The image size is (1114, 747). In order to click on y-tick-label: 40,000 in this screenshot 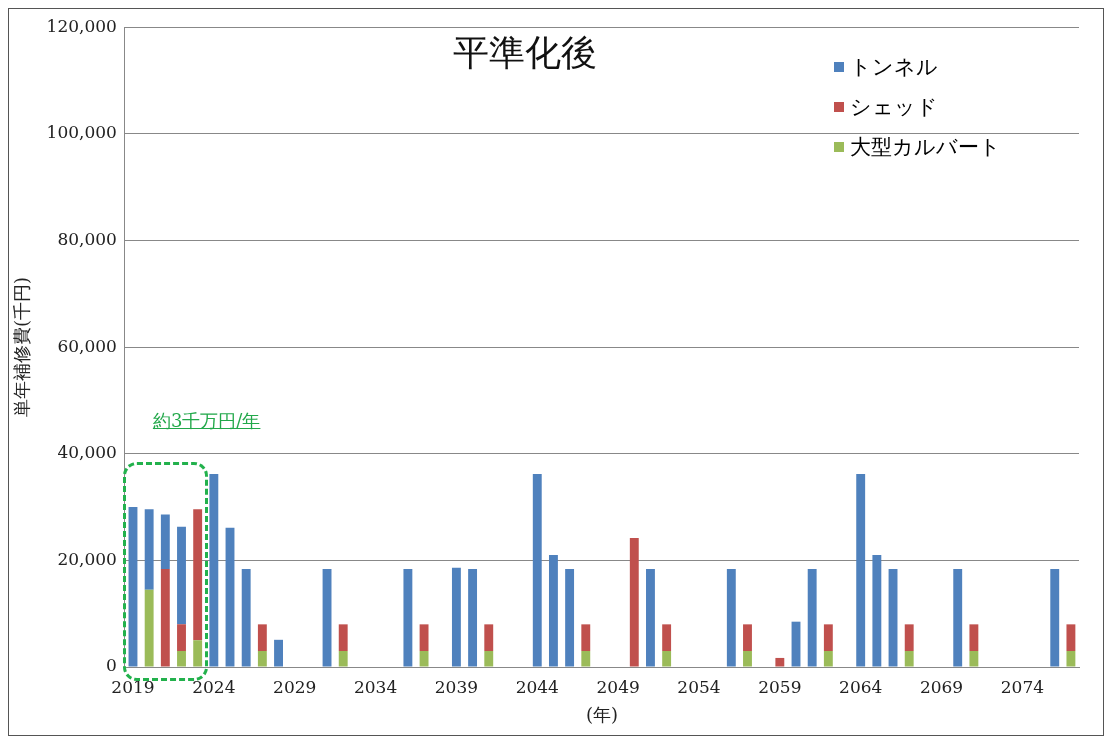, I will do `click(87, 452)`.